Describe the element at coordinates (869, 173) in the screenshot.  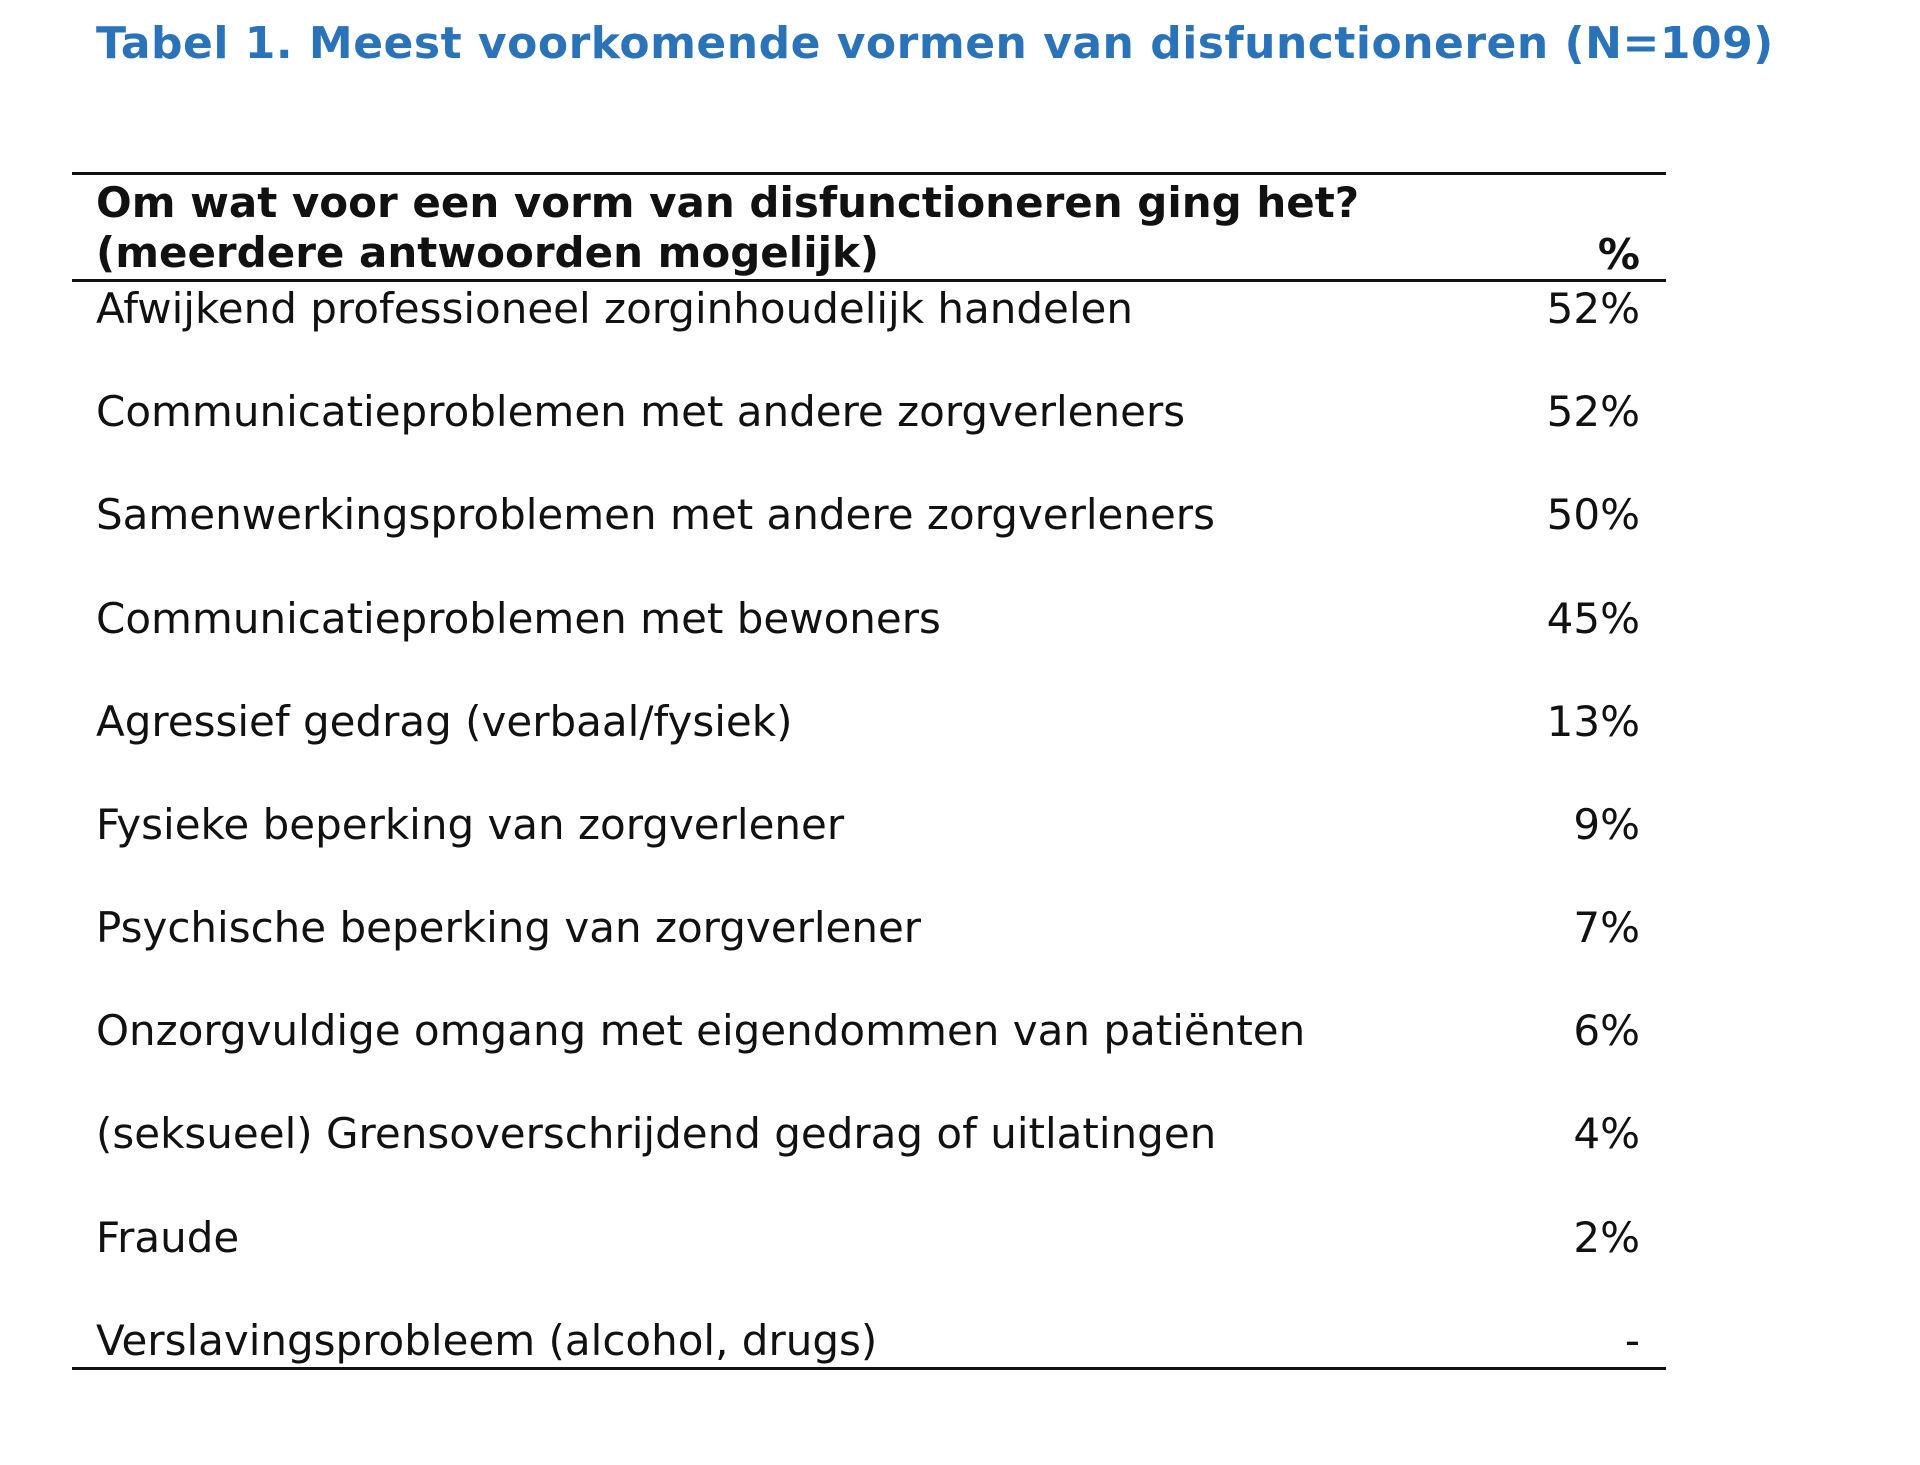
I see `table-top-rule` at that location.